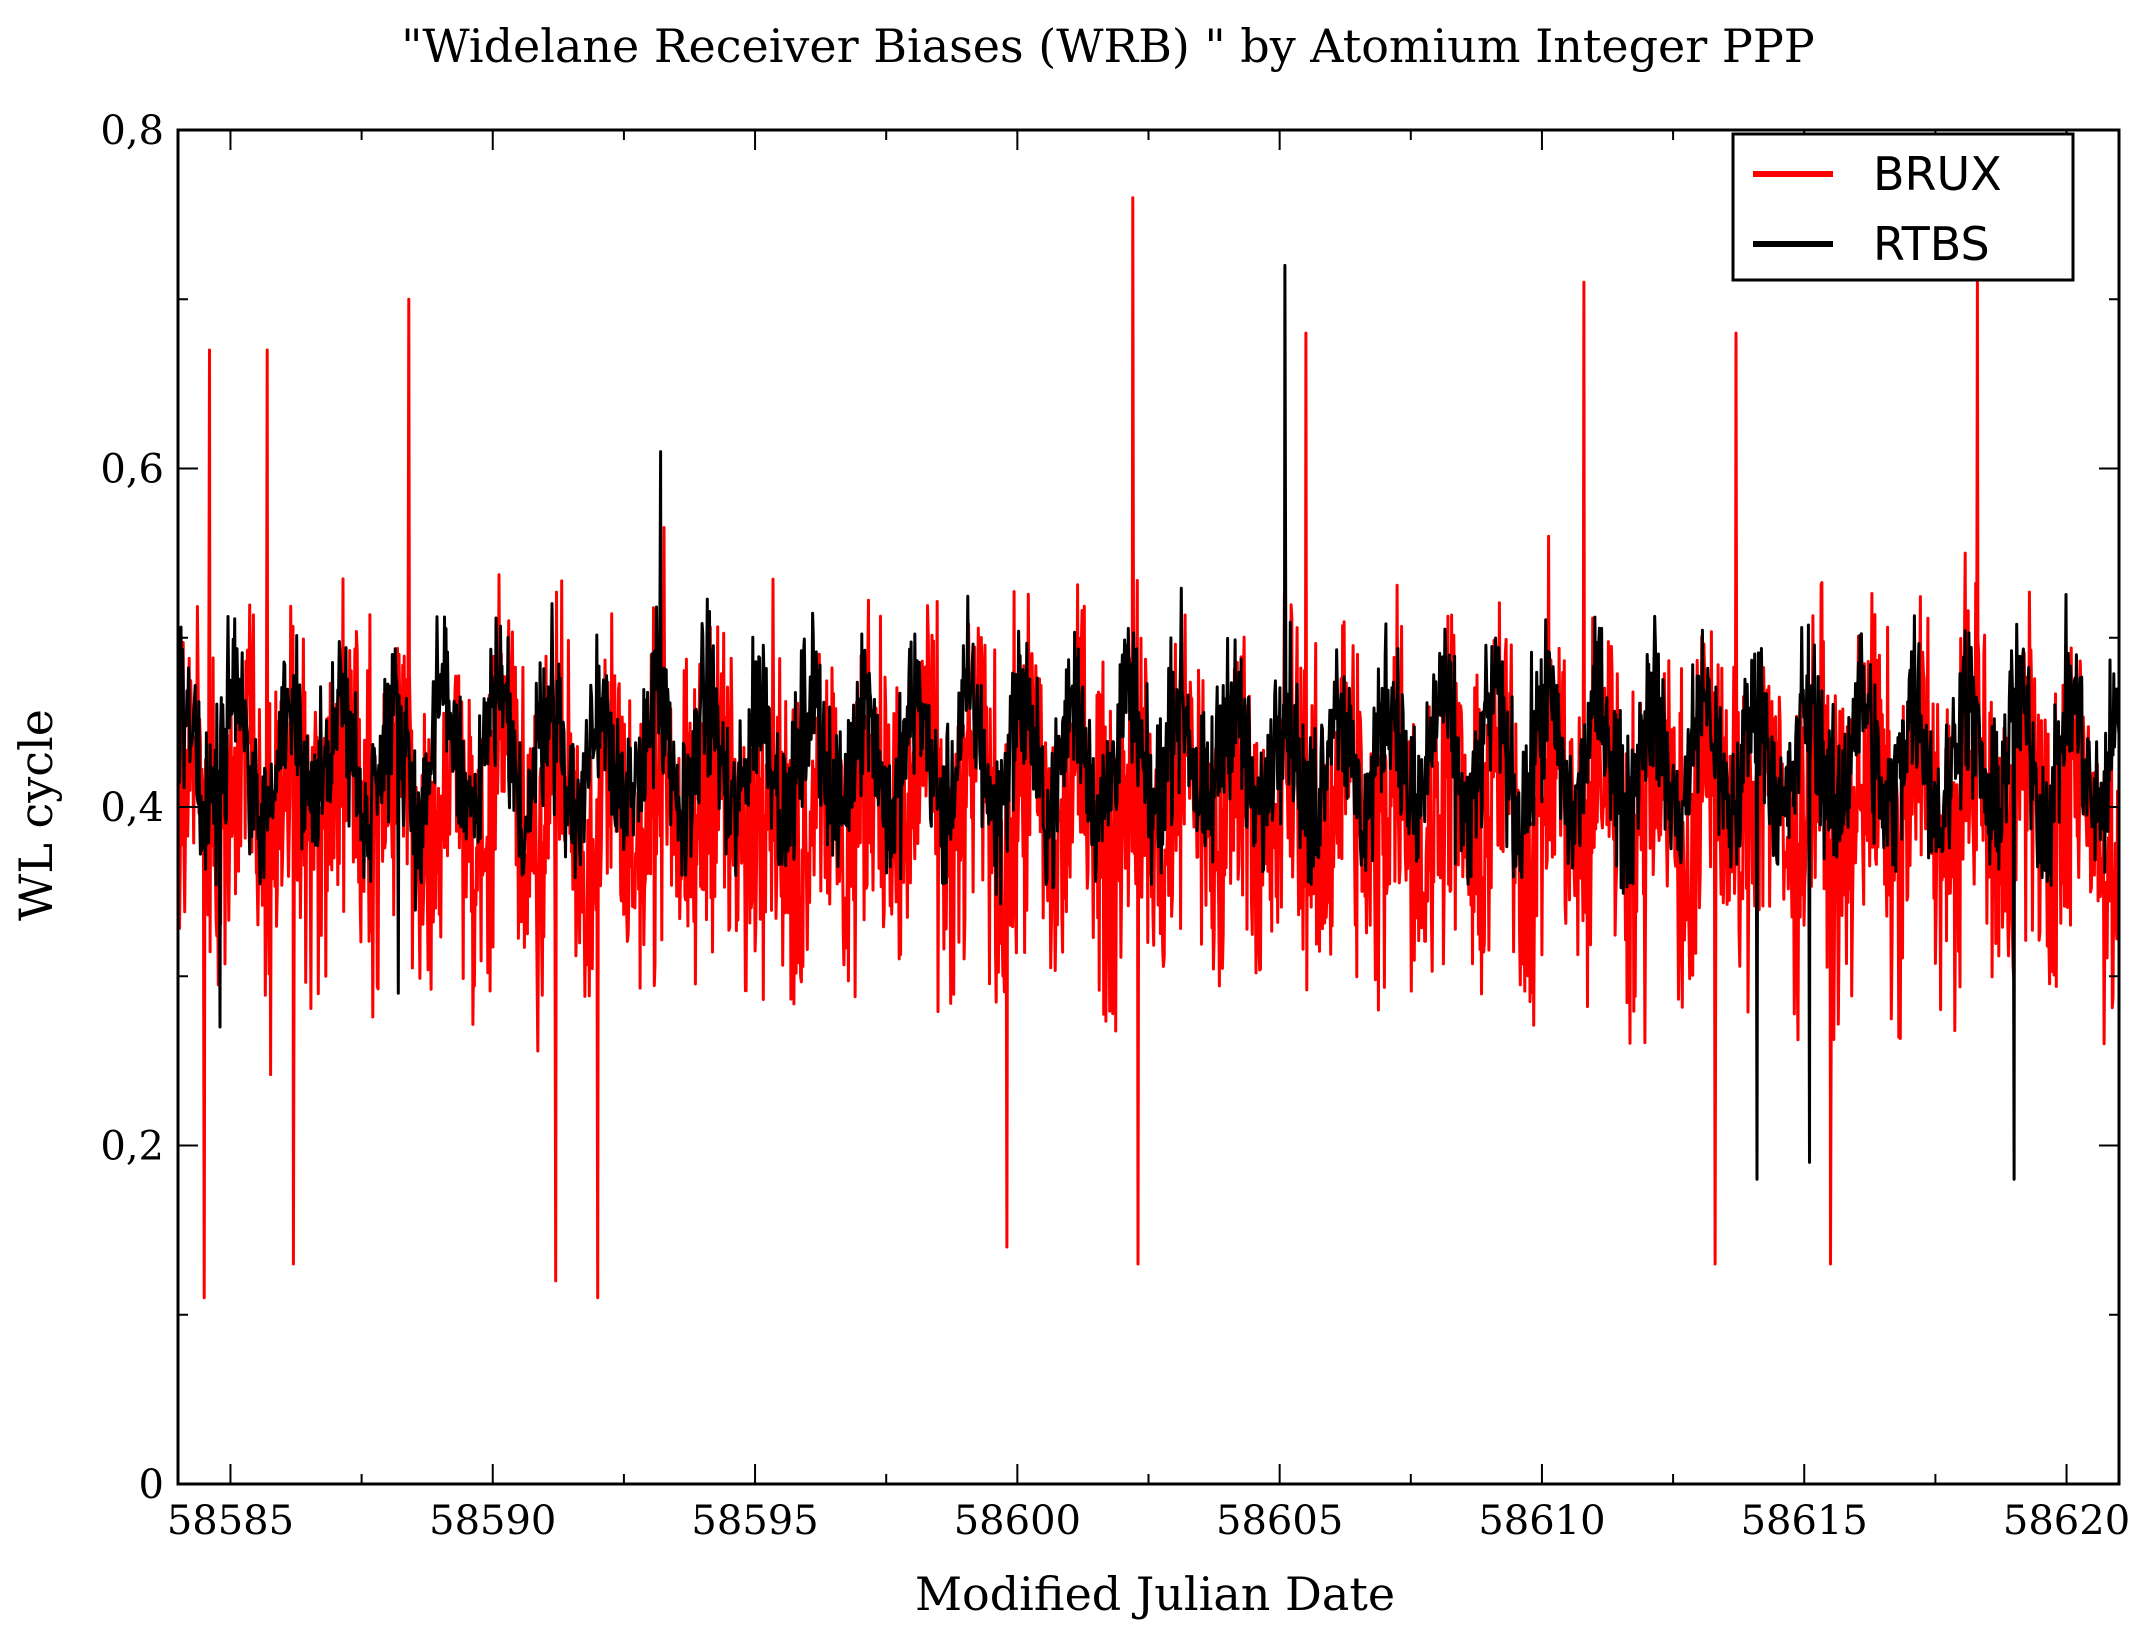 The height and width of the screenshot is (1629, 2152). What do you see at coordinates (132, 1147) in the screenshot?
I see `y-tick-label: 0,2` at bounding box center [132, 1147].